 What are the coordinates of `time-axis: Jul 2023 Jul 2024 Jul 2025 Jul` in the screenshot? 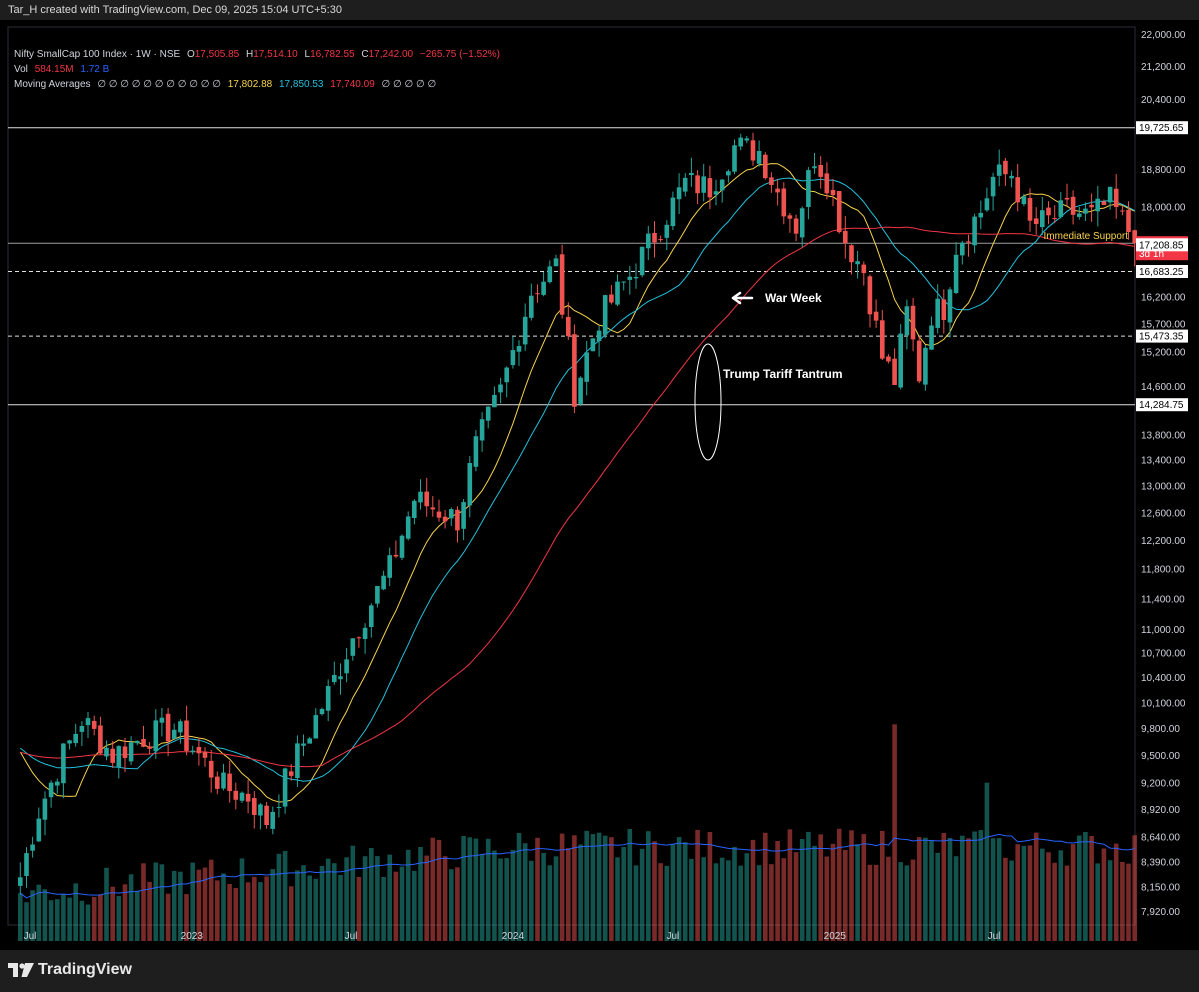 It's located at (512, 936).